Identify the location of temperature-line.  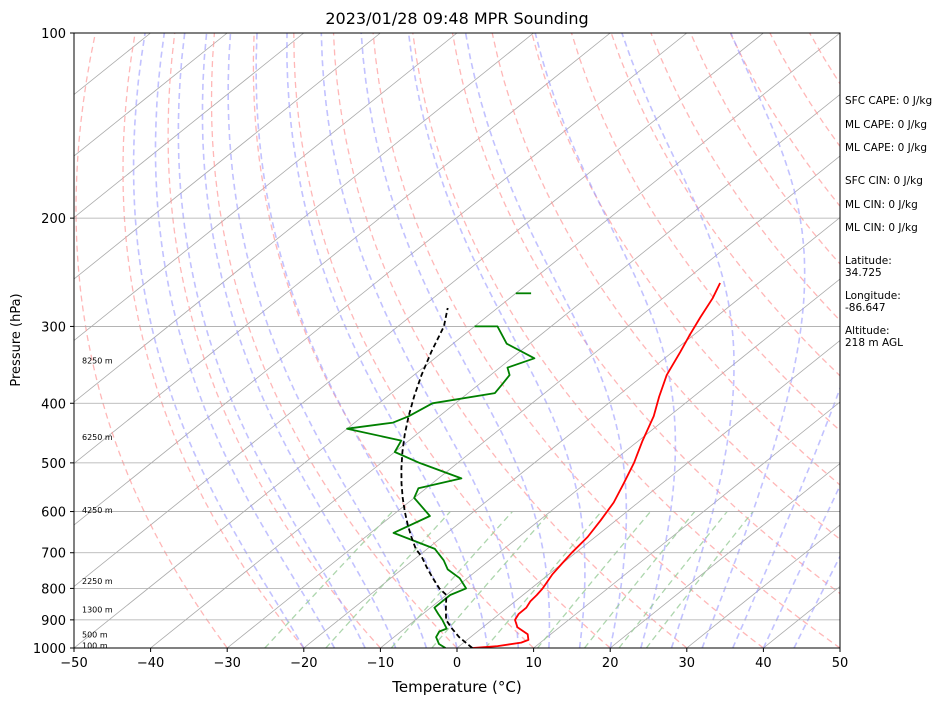
(596, 465).